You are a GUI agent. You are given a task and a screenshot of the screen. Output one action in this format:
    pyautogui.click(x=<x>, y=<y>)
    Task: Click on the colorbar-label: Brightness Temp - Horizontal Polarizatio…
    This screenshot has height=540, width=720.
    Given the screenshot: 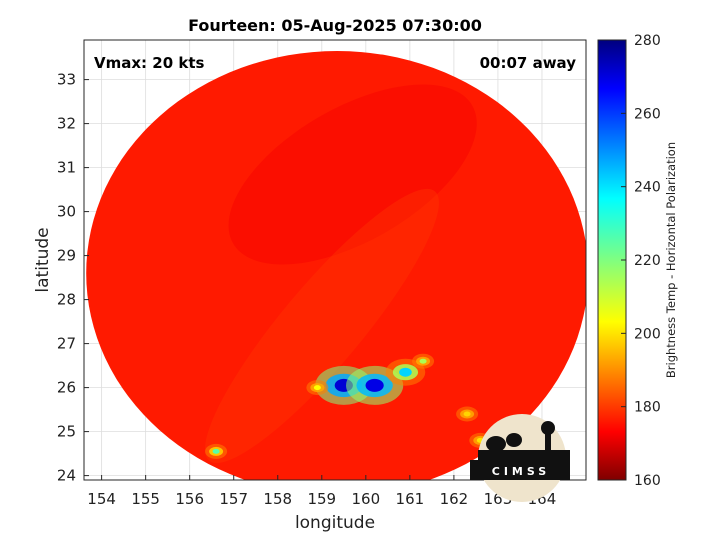 What is the action you would take?
    pyautogui.click(x=671, y=260)
    